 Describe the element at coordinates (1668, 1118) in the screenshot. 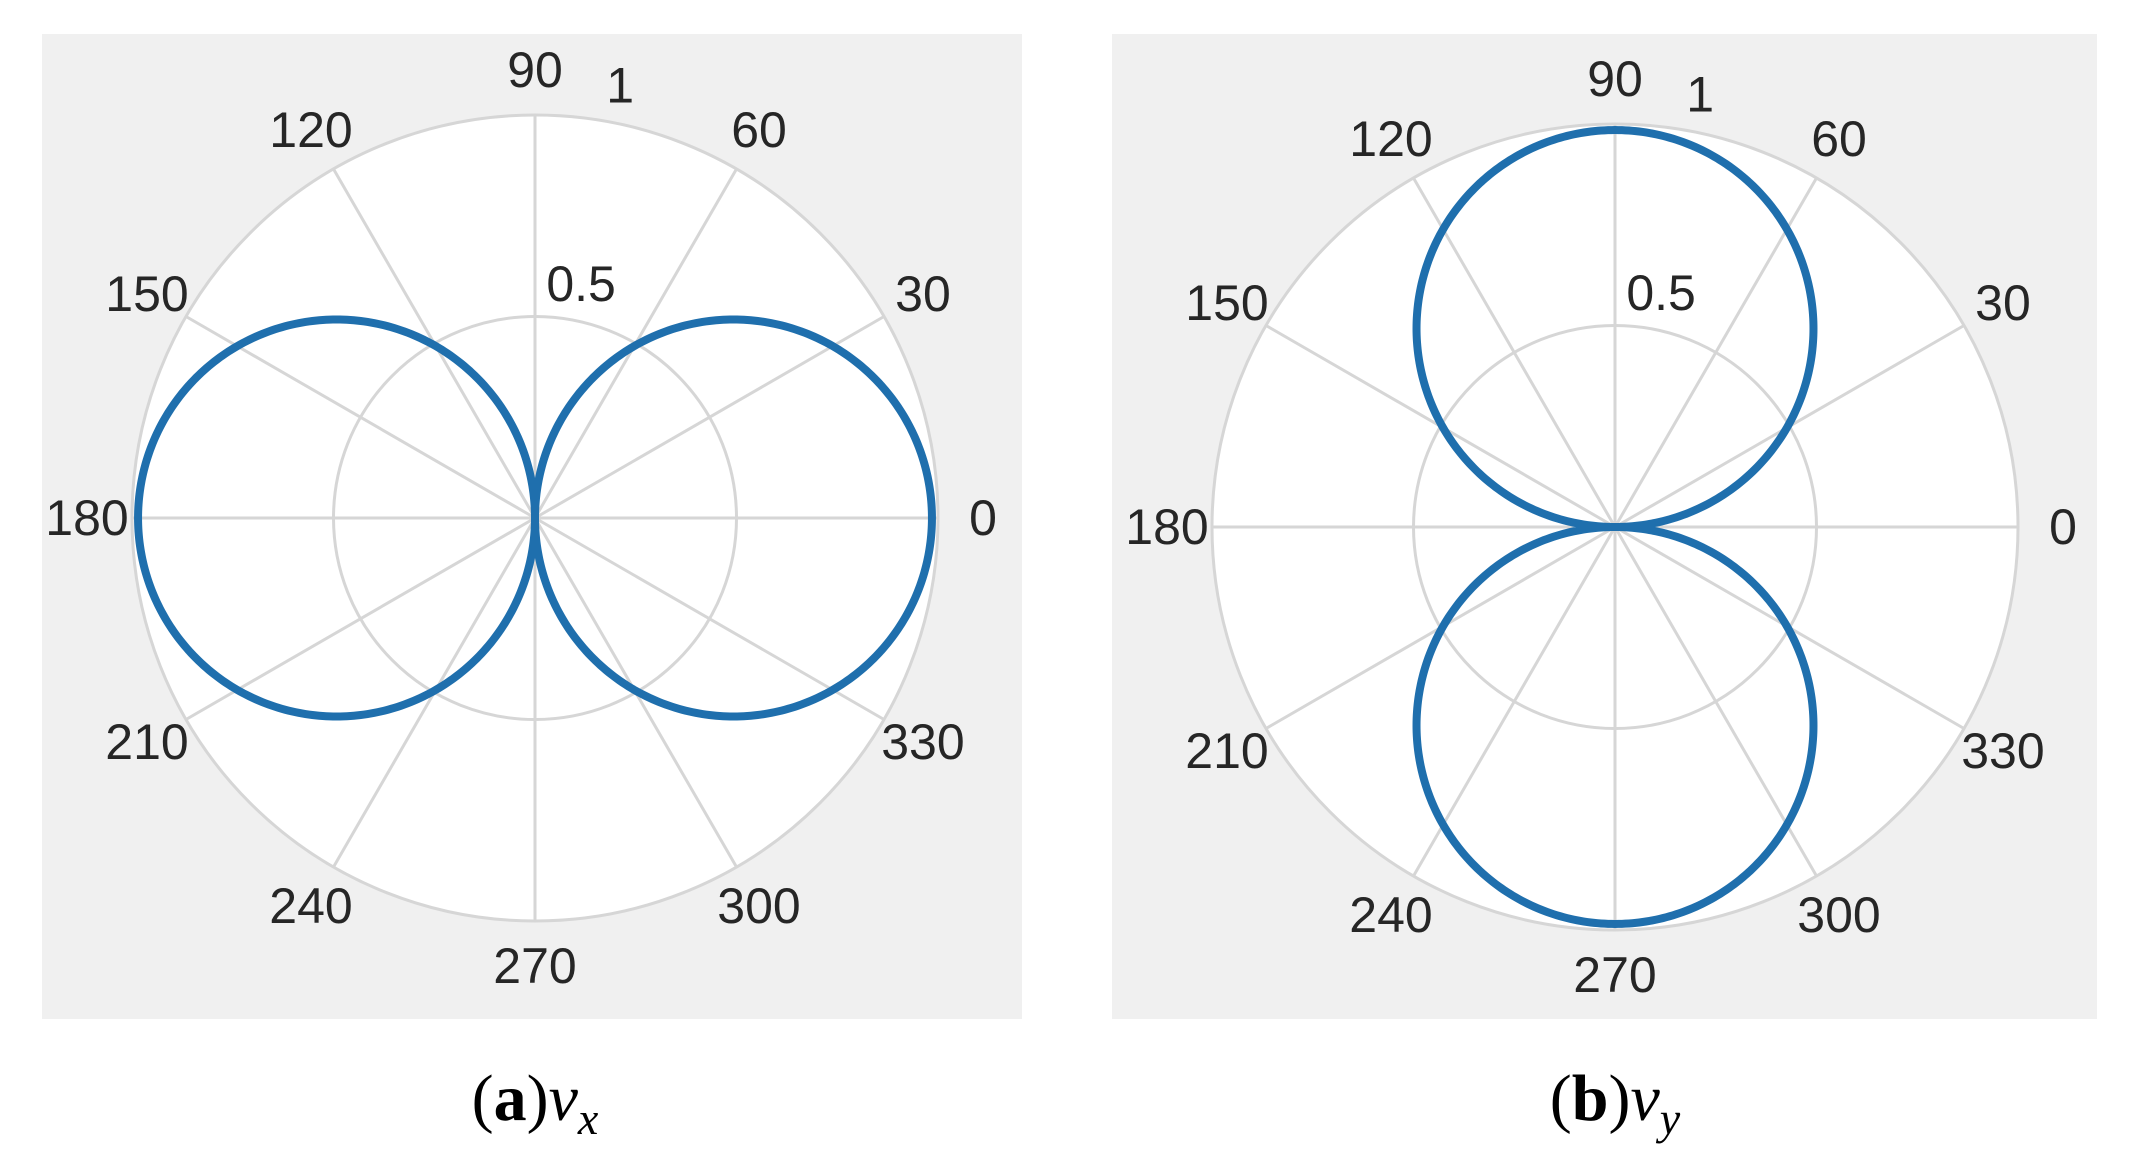

I see `panel-b-caption-sub: y` at that location.